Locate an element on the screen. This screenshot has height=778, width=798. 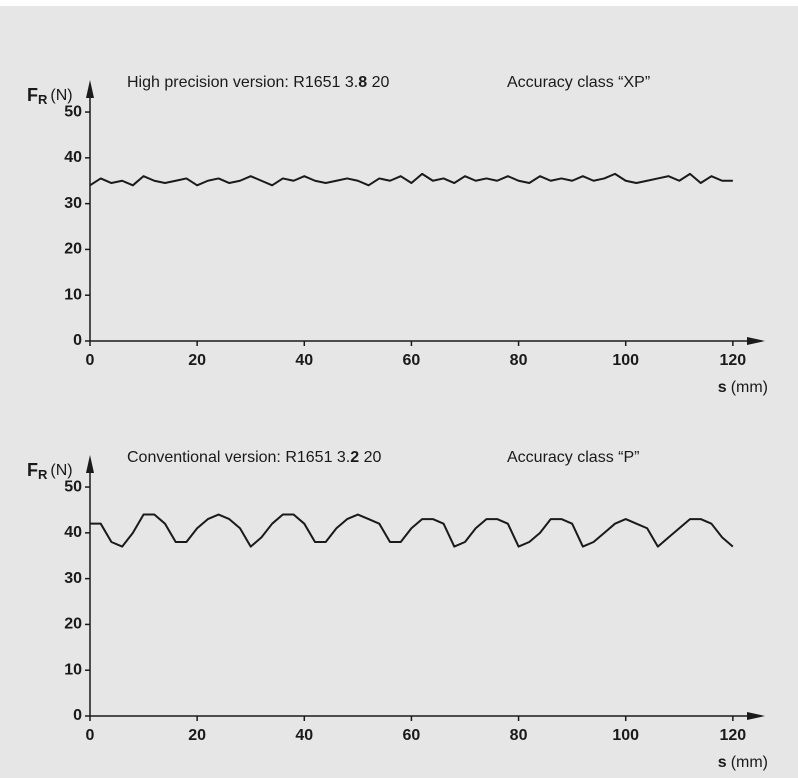
chart-title: Conventional version: R1651 3.2 20 is located at coordinates (254, 457).